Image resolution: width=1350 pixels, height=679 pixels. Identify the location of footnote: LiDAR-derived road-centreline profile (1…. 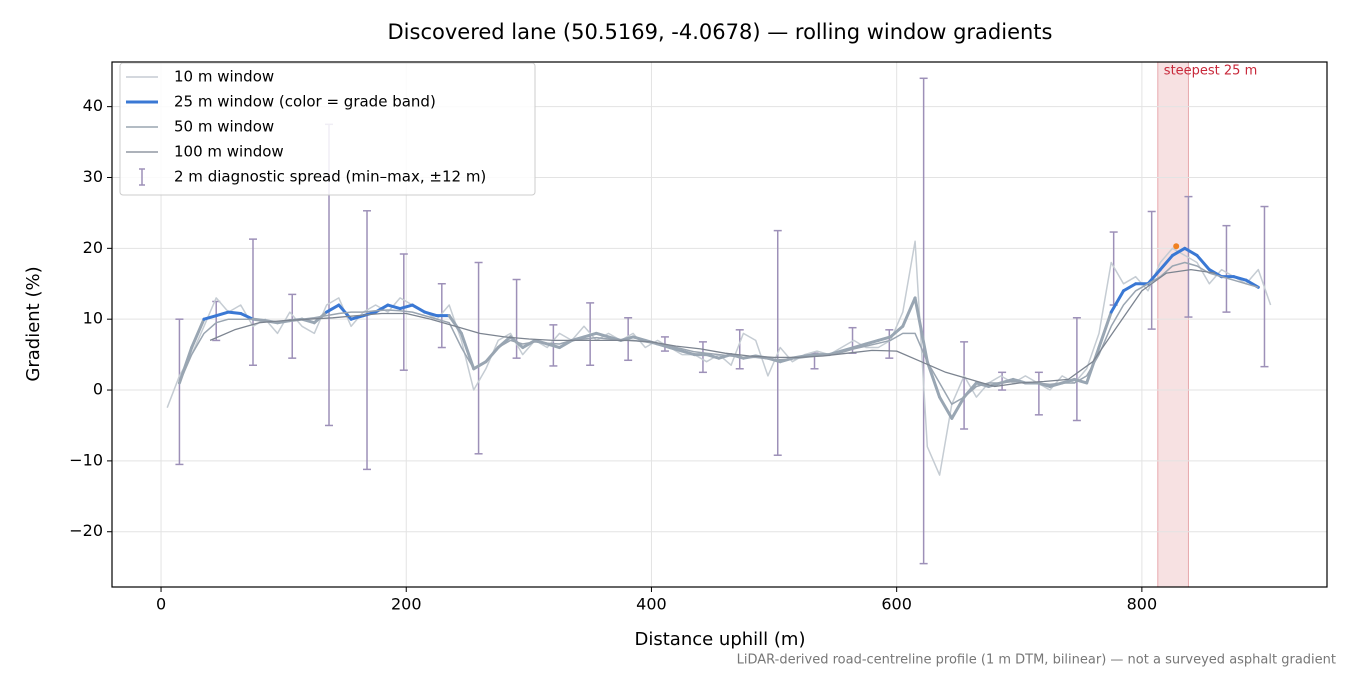
(1036, 660).